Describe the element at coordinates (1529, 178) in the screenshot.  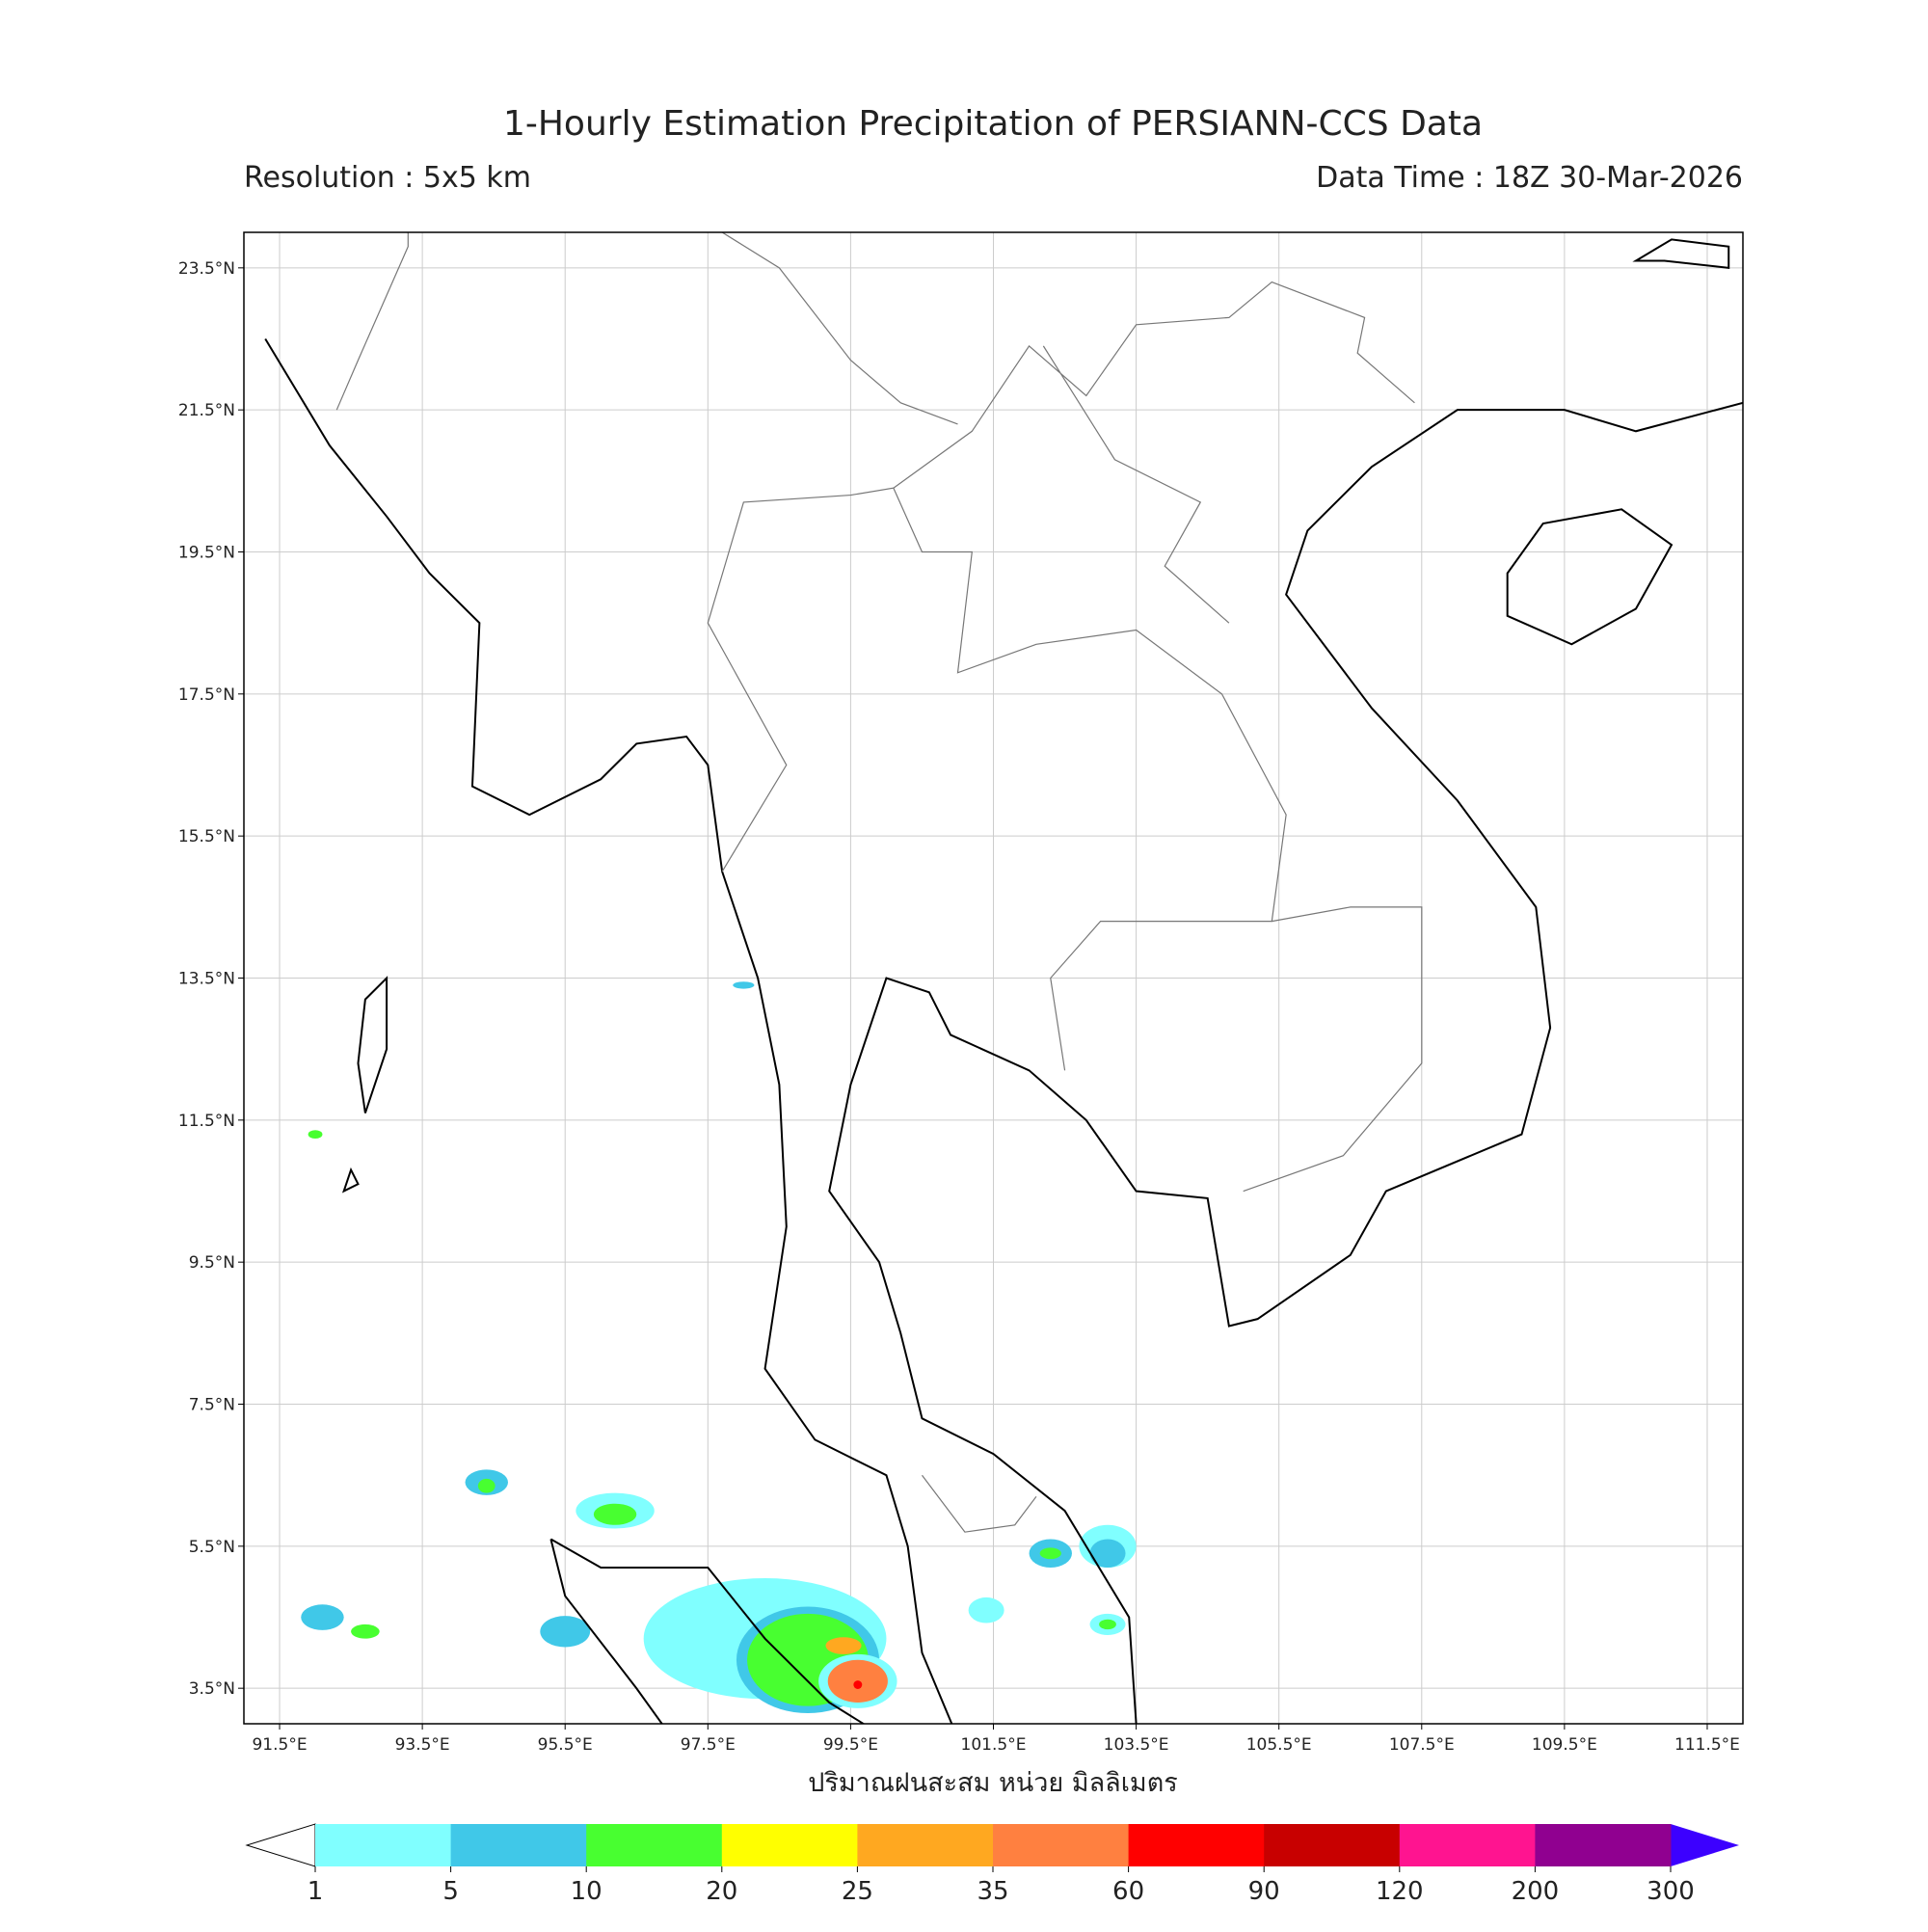
I see `data-time: Data Time : 18Z 30-Mar-2026` at that location.